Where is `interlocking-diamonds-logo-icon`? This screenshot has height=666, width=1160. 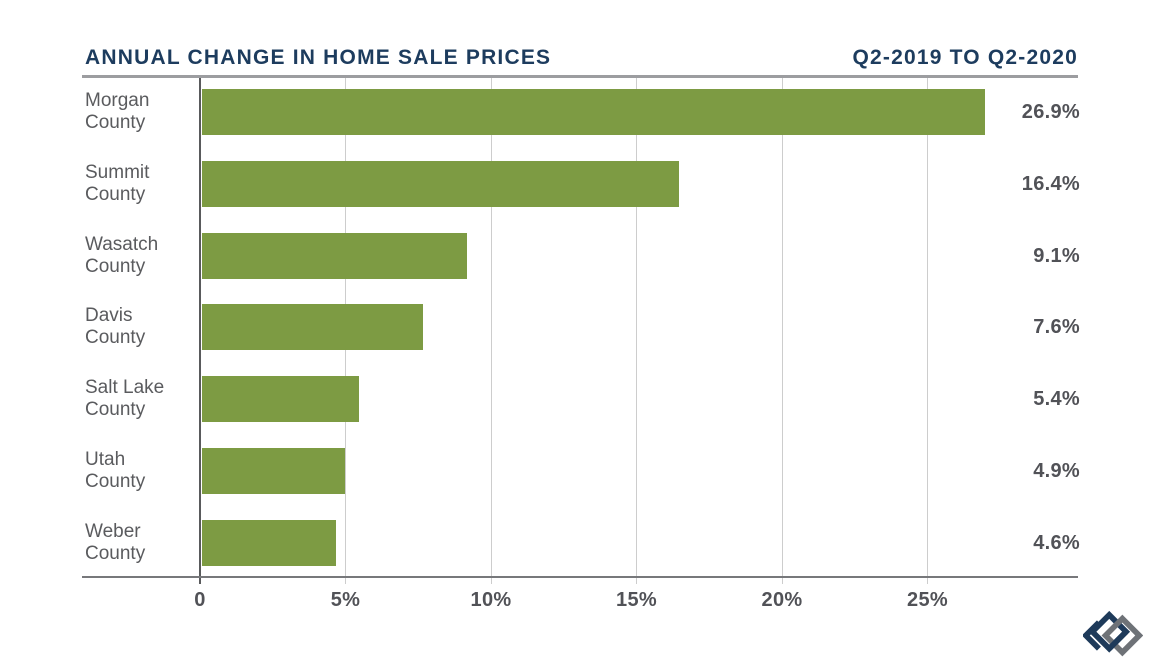
interlocking-diamonds-logo-icon is located at coordinates (1113, 633).